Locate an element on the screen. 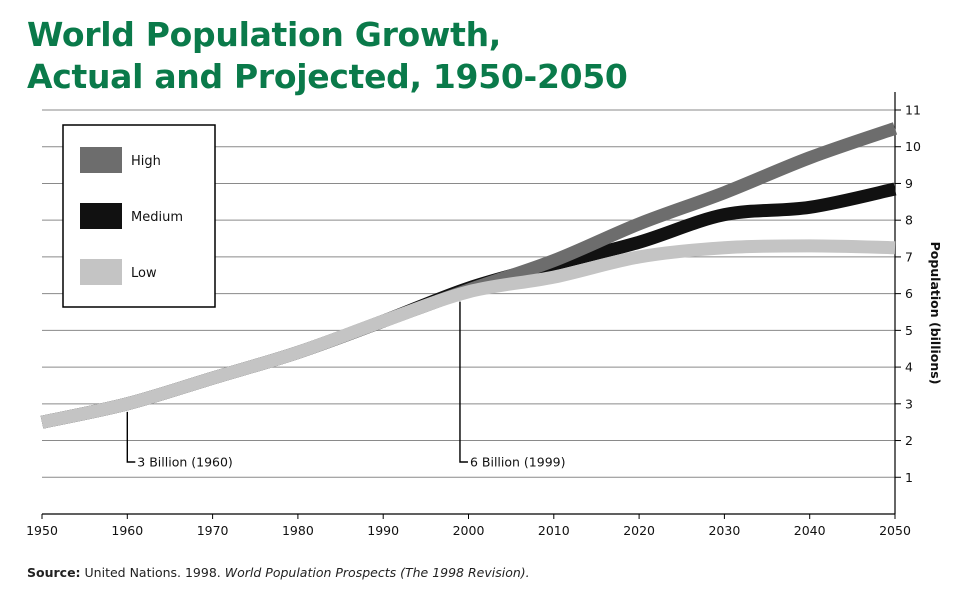  x-tick-label-2010: 2010 is located at coordinates (554, 530).